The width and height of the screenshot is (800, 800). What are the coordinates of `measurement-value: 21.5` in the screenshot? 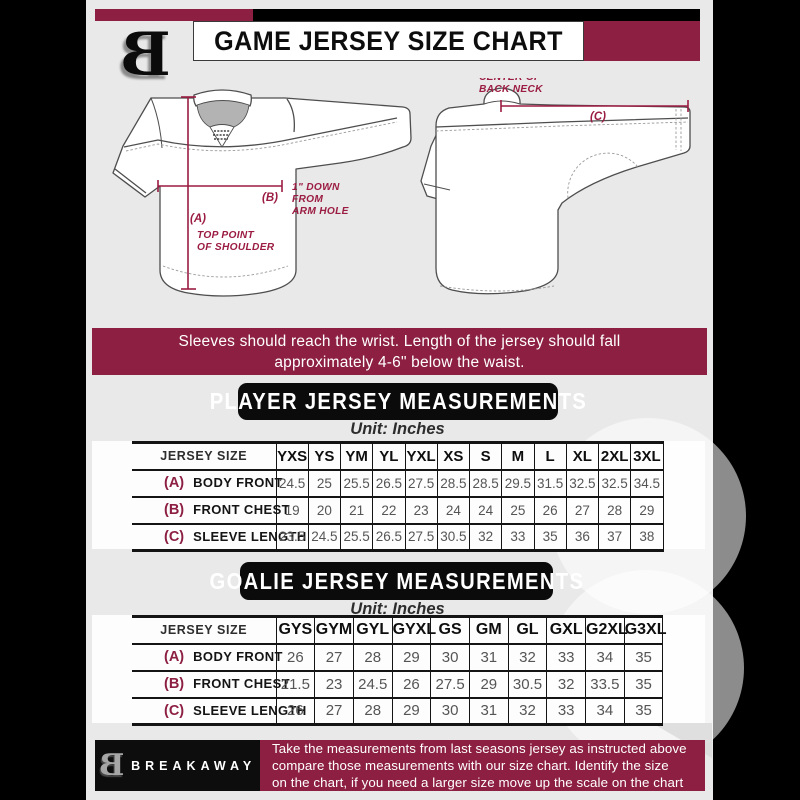 It's located at (295, 684).